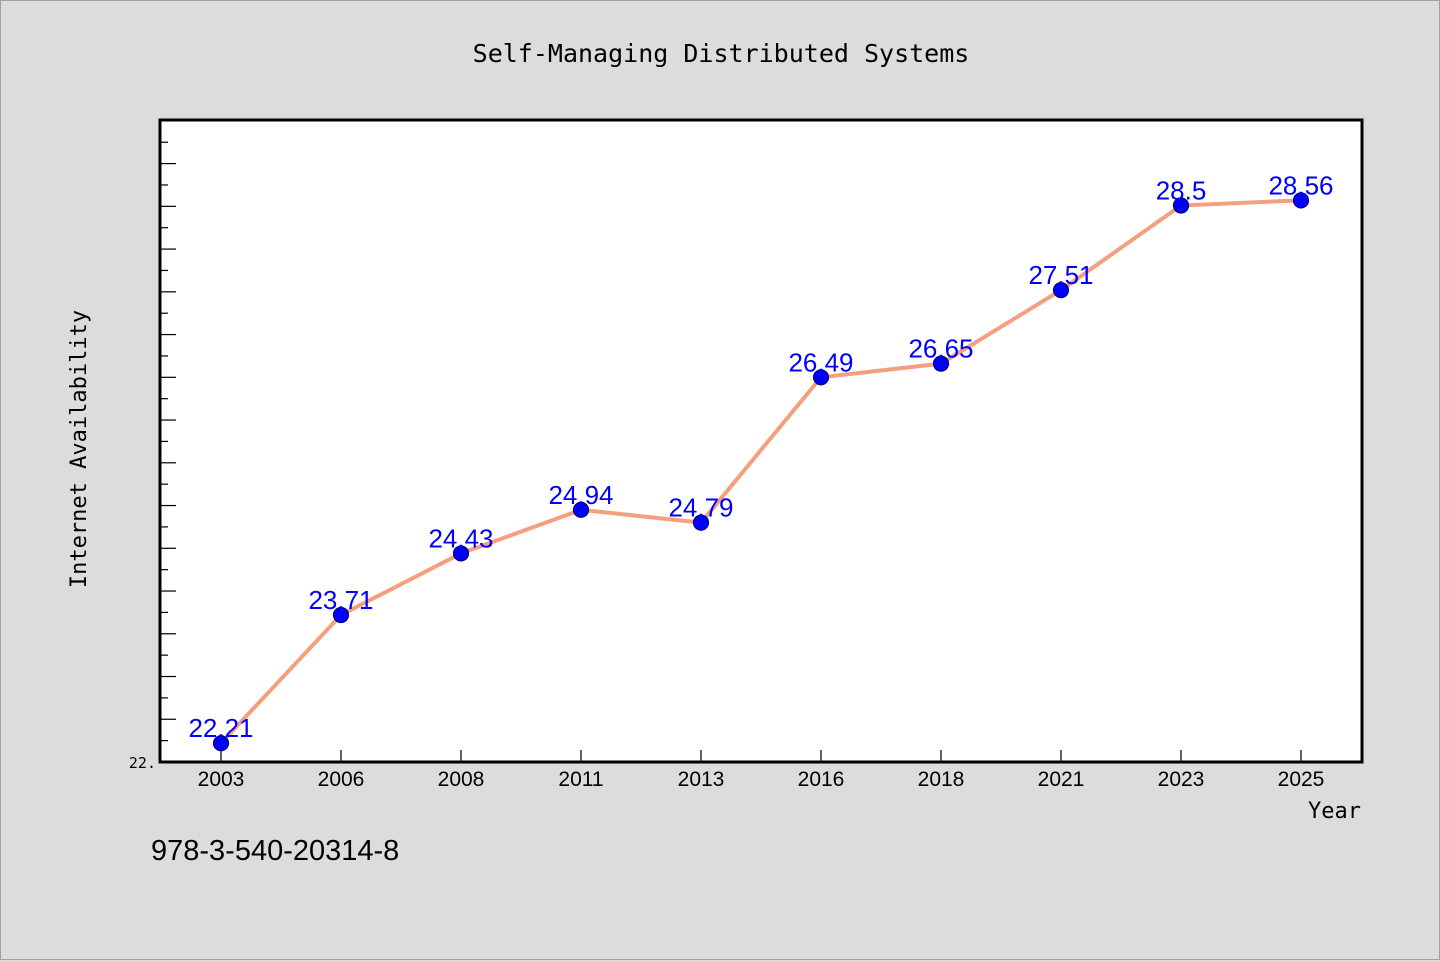 The width and height of the screenshot is (1440, 961). What do you see at coordinates (220, 728) in the screenshot?
I see `data-label: 22.21` at bounding box center [220, 728].